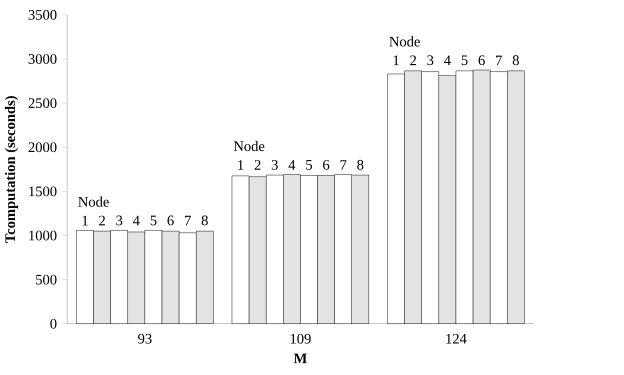 This screenshot has height=375, width=624. Describe the element at coordinates (360, 165) in the screenshot. I see `series-label: 8` at that location.